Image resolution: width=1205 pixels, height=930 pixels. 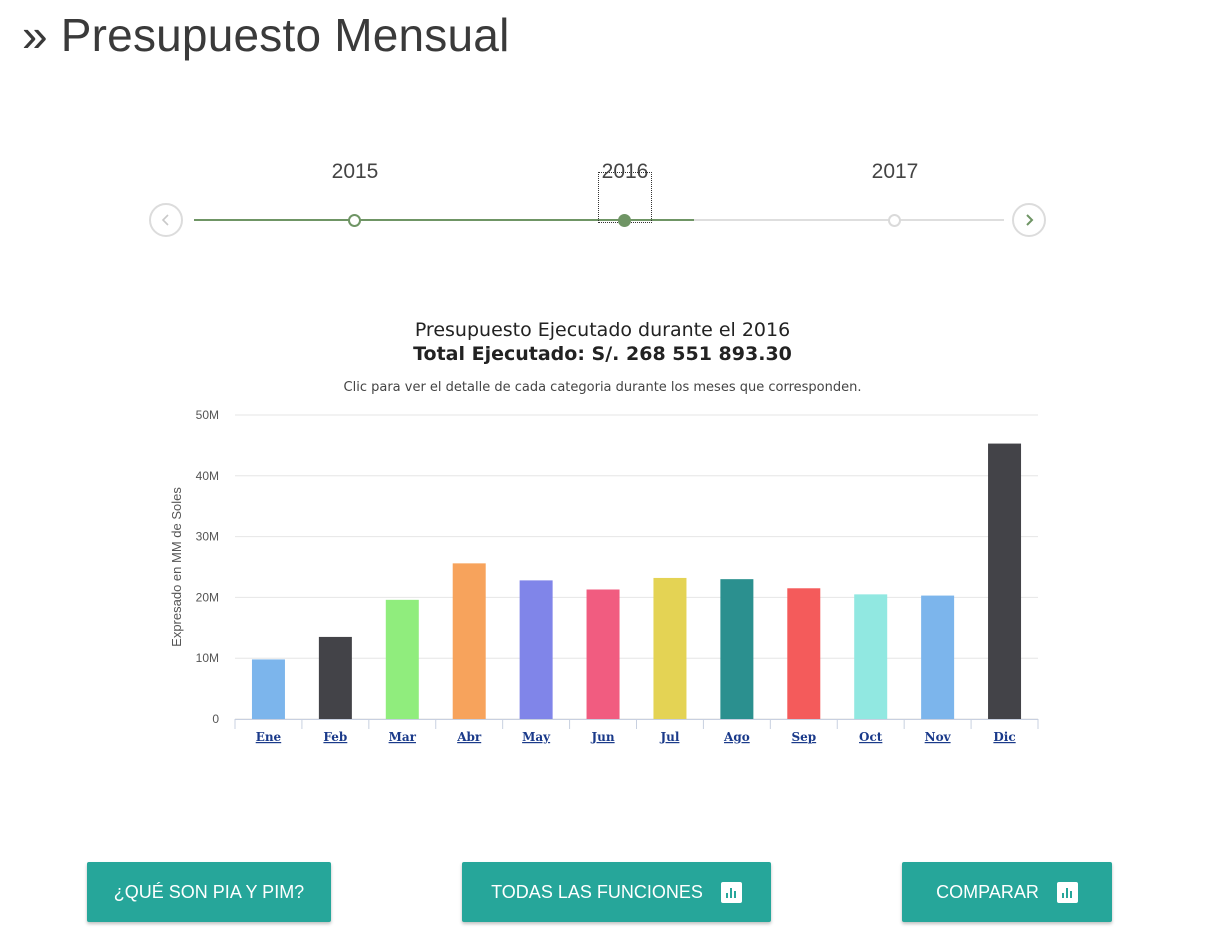 What do you see at coordinates (602, 737) in the screenshot?
I see `x-tick-label-jun: Jun` at bounding box center [602, 737].